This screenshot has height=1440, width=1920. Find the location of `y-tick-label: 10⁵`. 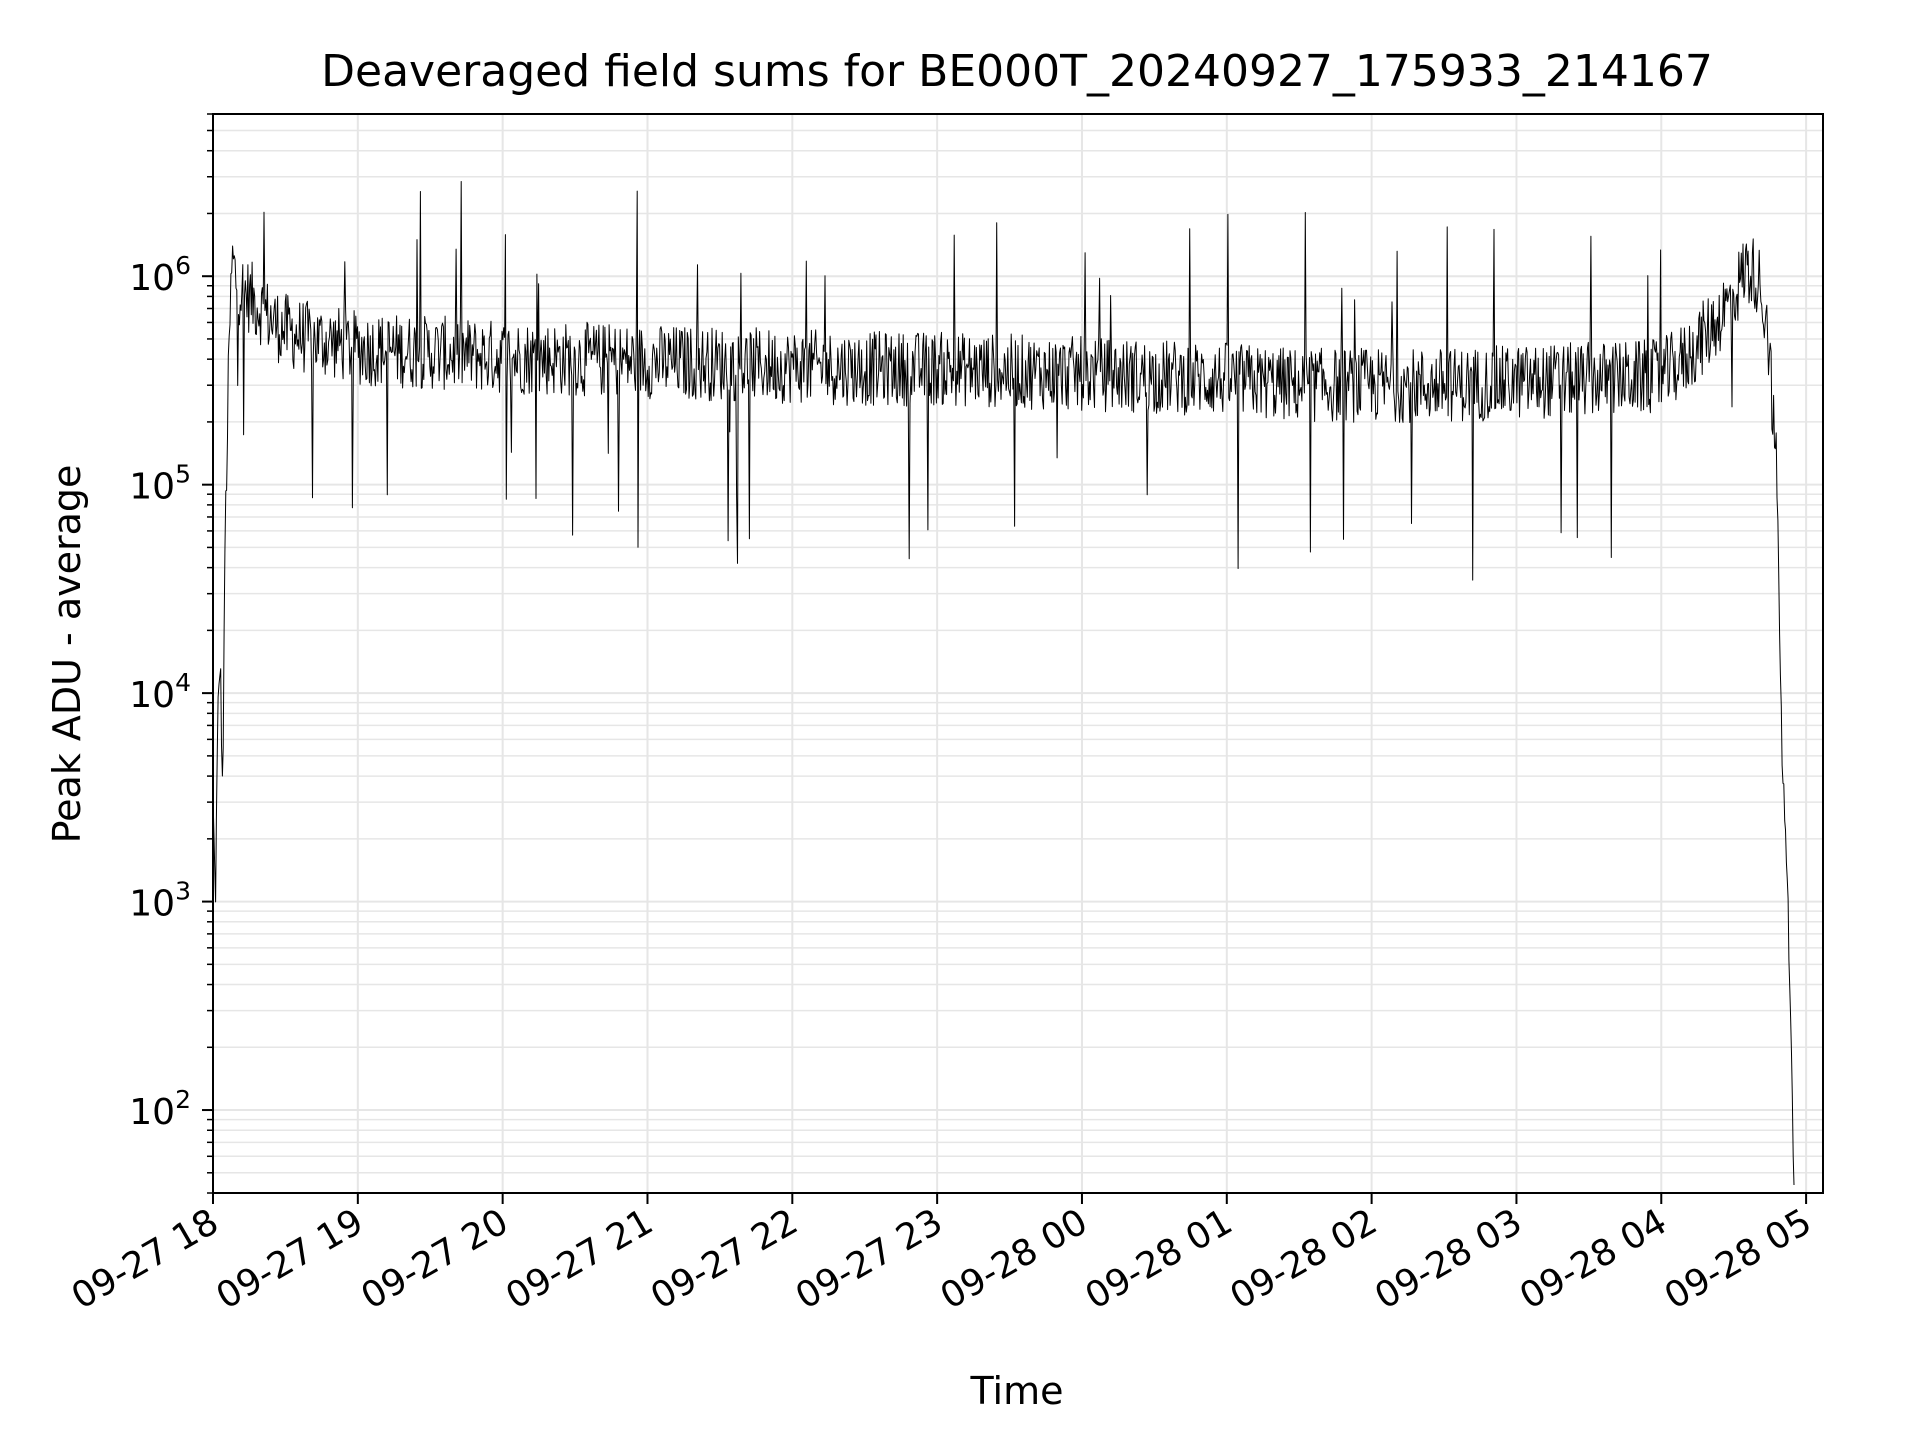

y-tick-label: 10⁵ is located at coordinates (160, 484).